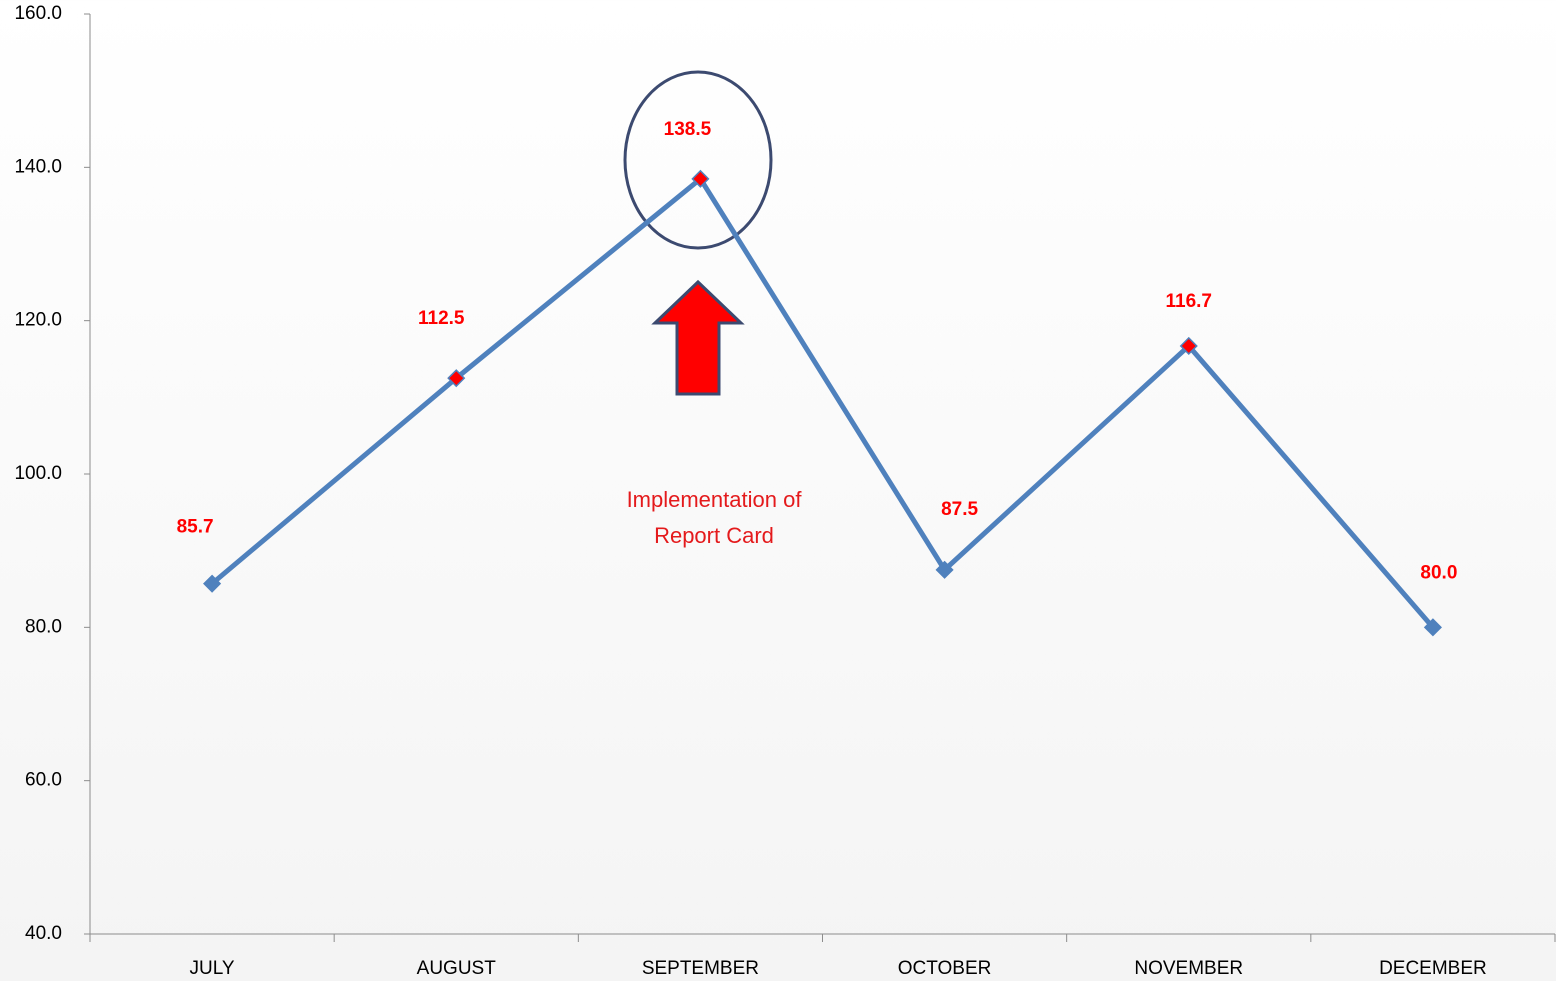  Describe the element at coordinates (212, 968) in the screenshot. I see `x-tick-label: JULY` at that location.